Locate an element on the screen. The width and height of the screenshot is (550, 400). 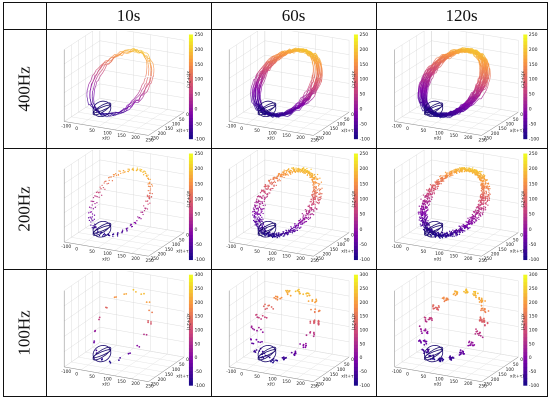
trajectory-group is located at coordinates (454, 83).